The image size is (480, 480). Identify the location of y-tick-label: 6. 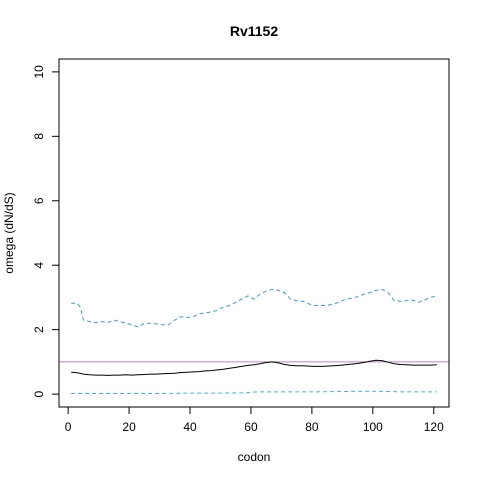
(39, 200).